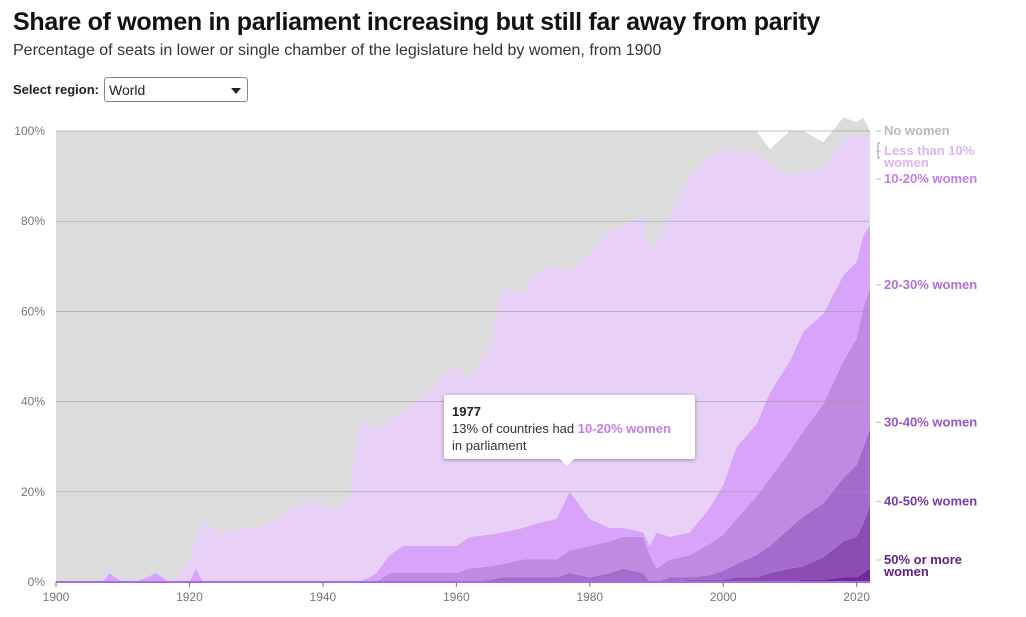  I want to click on tooltip-prefix: 13% of countries had, so click(515, 428).